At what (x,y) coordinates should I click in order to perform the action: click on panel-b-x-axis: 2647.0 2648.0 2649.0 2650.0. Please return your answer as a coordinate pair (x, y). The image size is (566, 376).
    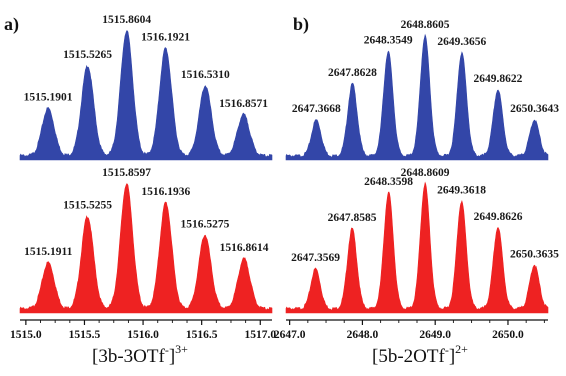
    Looking at the image, I should click on (411, 330).